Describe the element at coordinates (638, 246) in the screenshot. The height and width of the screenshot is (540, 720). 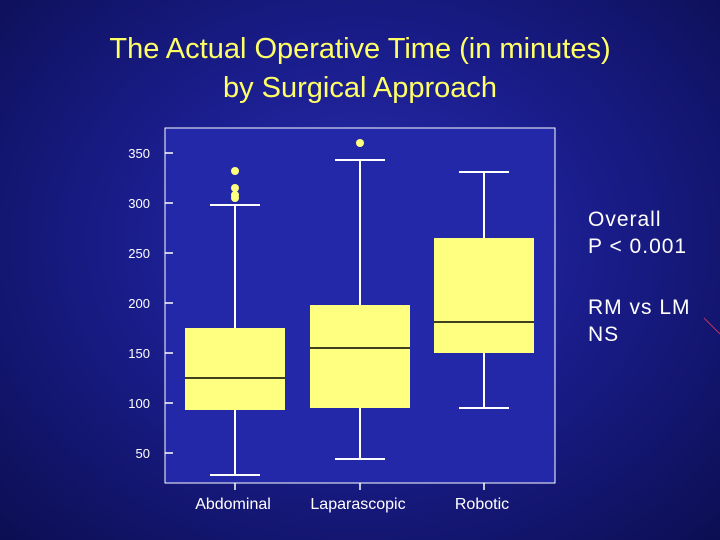
I see `overall-p-value: P < 0.001` at that location.